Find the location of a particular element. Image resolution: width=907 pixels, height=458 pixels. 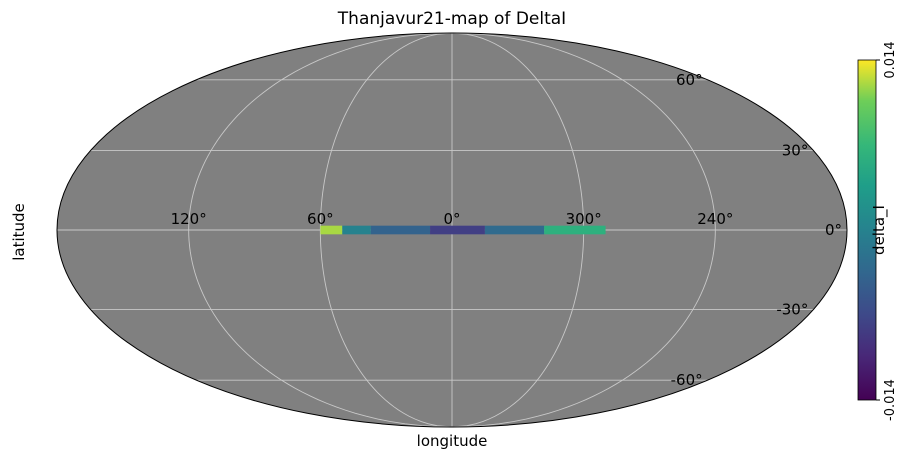

longitude-tick-labels: 120° 60° 0° 300° 240° is located at coordinates (452, 219).